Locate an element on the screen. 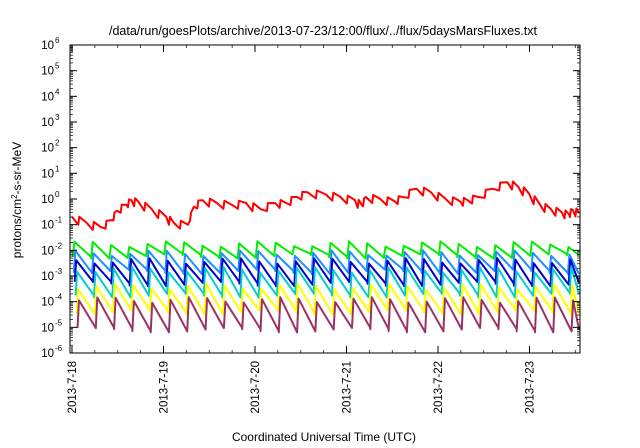 This screenshot has height=448, width=640. x-tick-label: 2013-7-19 is located at coordinates (165, 387).